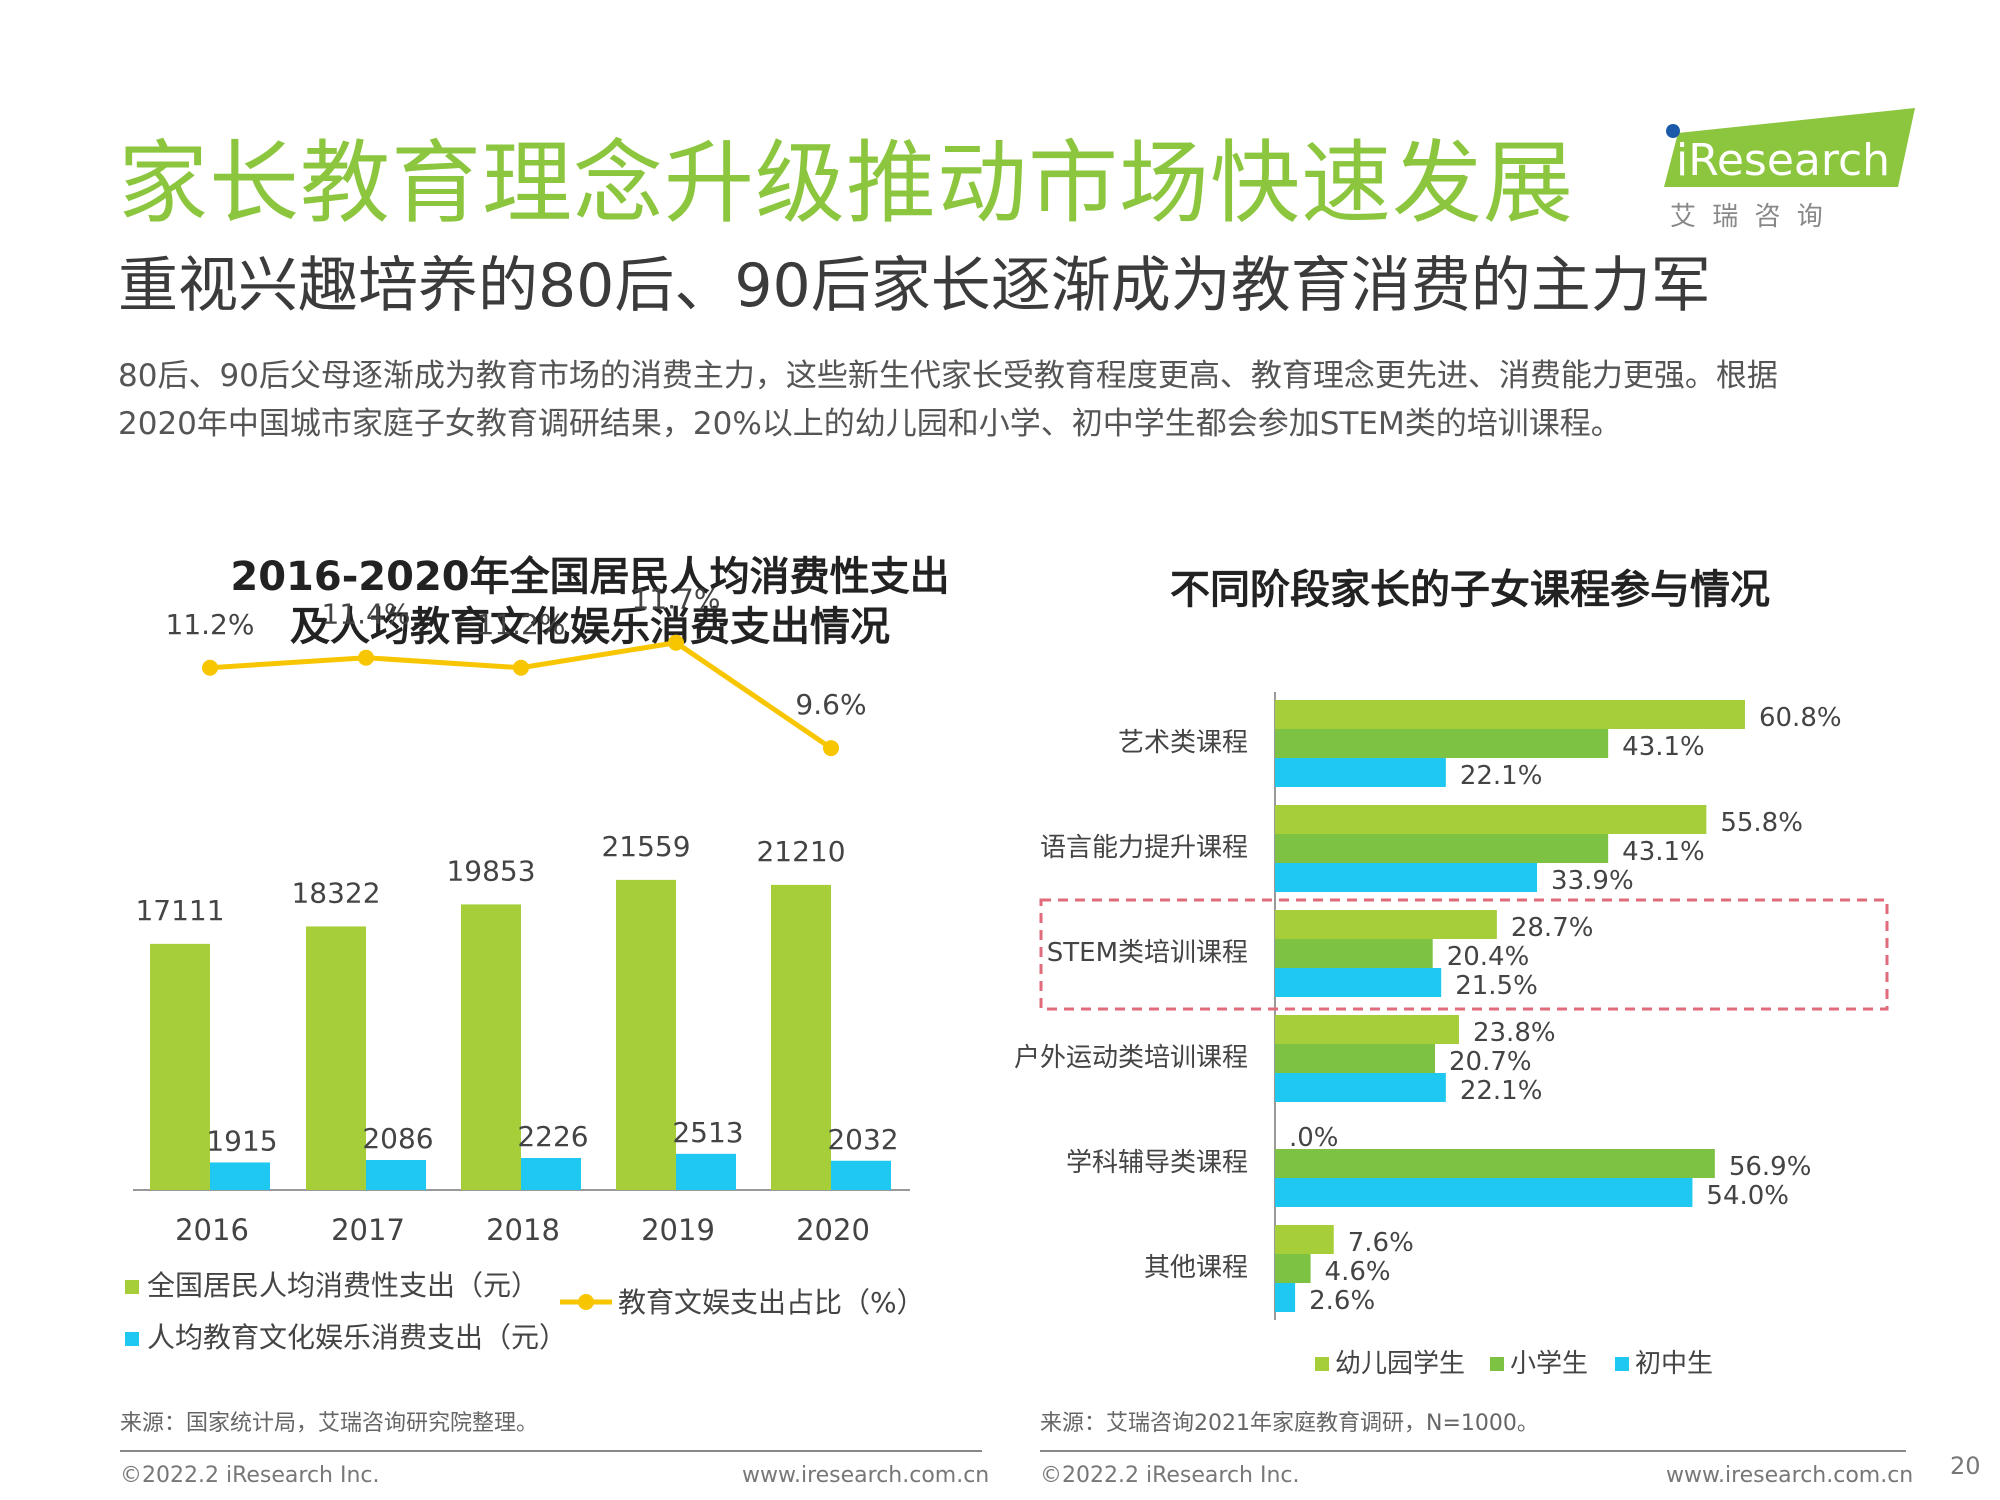 This screenshot has height=1500, width=2000. I want to click on bar-total-2020, so click(801, 1037).